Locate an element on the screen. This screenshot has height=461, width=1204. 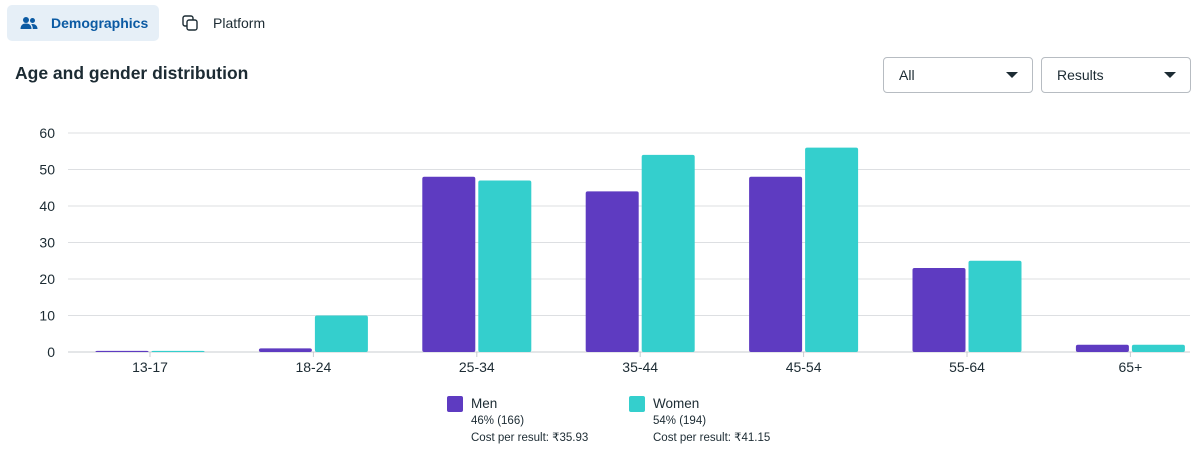
metric-dropdown: Results is located at coordinates (1116, 75).